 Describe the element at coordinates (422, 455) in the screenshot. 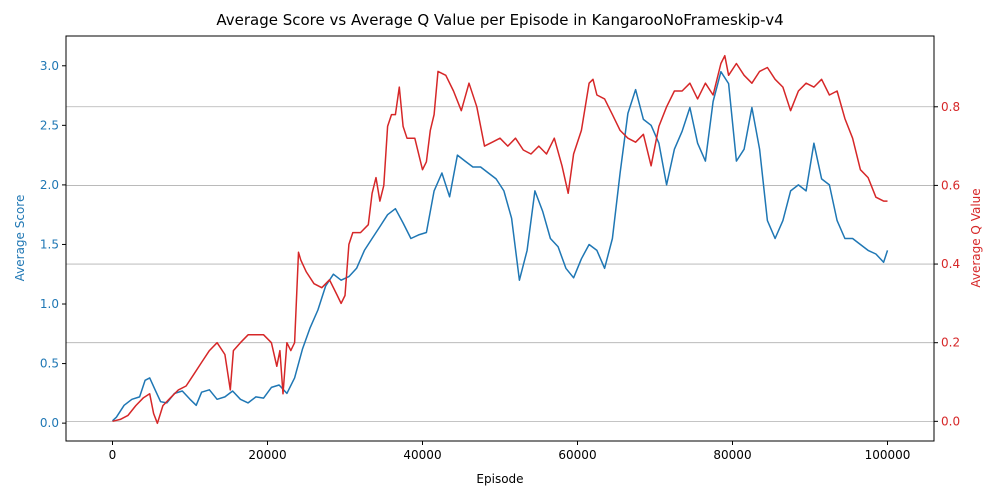

I see `x-tick-label: 40000` at that location.